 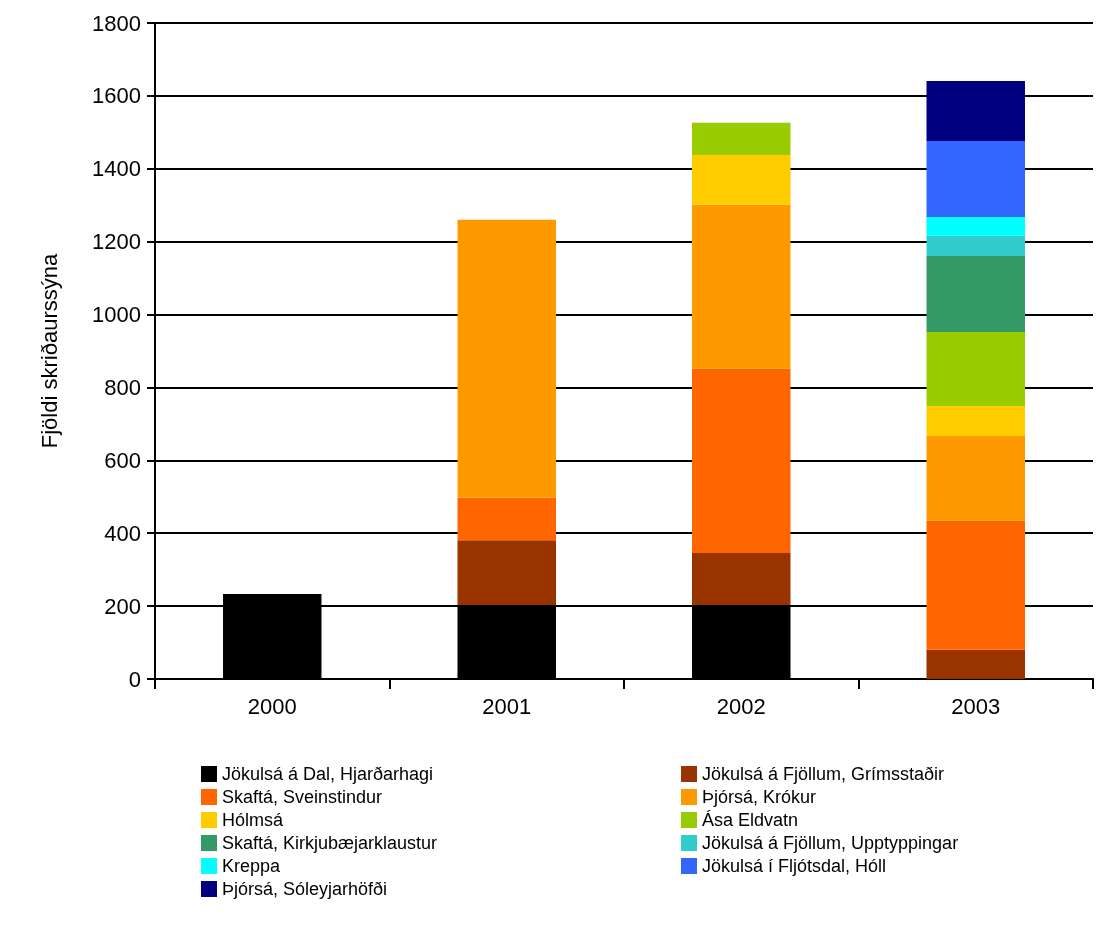 I want to click on legend-label: Jökulsá á Fjöllum, Grímsstaðir, so click(x=823, y=774).